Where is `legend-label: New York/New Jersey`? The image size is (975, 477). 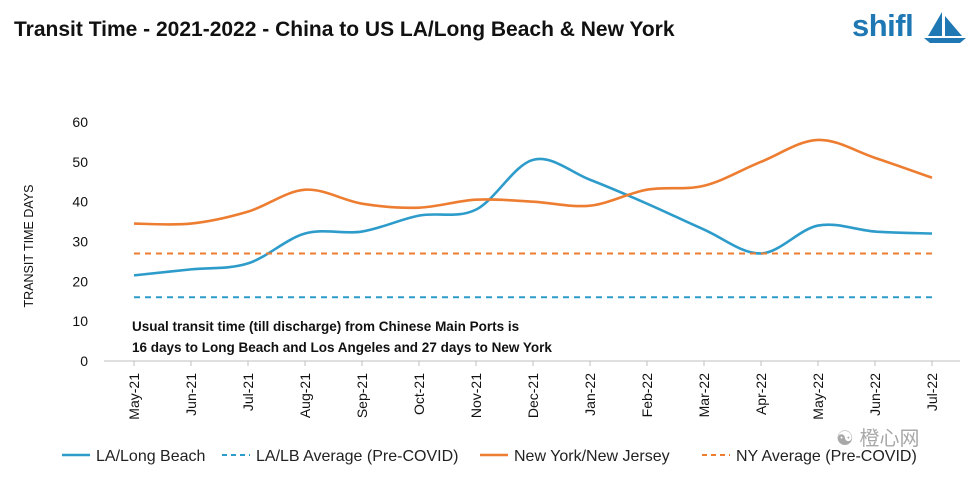 legend-label: New York/New Jersey is located at coordinates (592, 456).